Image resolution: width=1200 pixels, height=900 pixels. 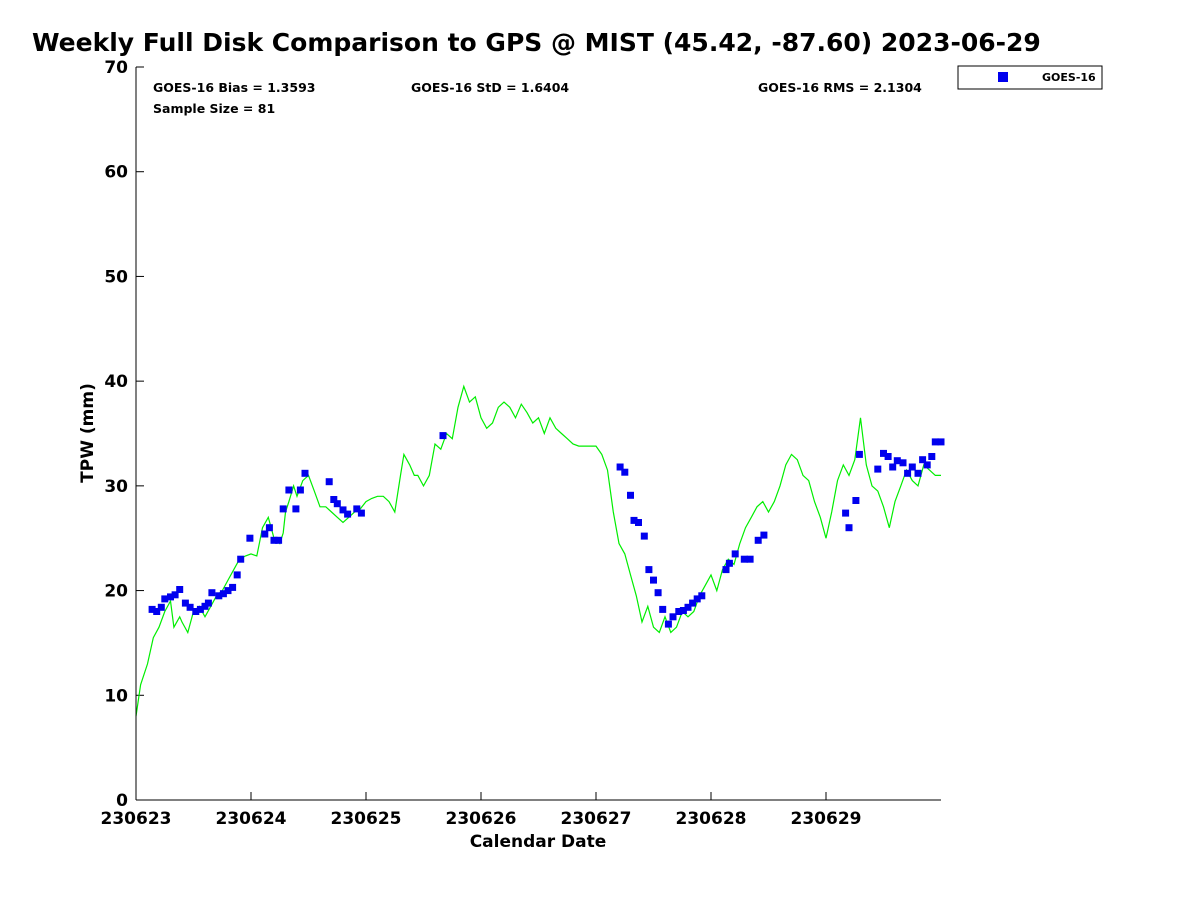 I want to click on y-tick-label: 70, so click(x=116, y=68).